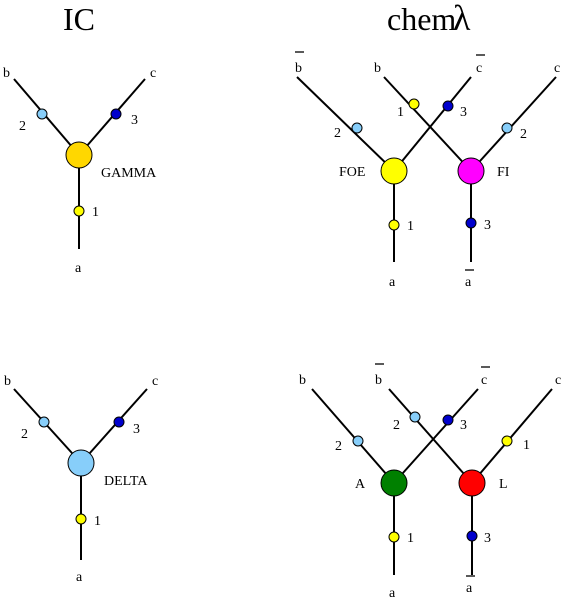 The image size is (565, 601). What do you see at coordinates (463, 425) in the screenshot?
I see `a-l-label-3-top: 3` at bounding box center [463, 425].